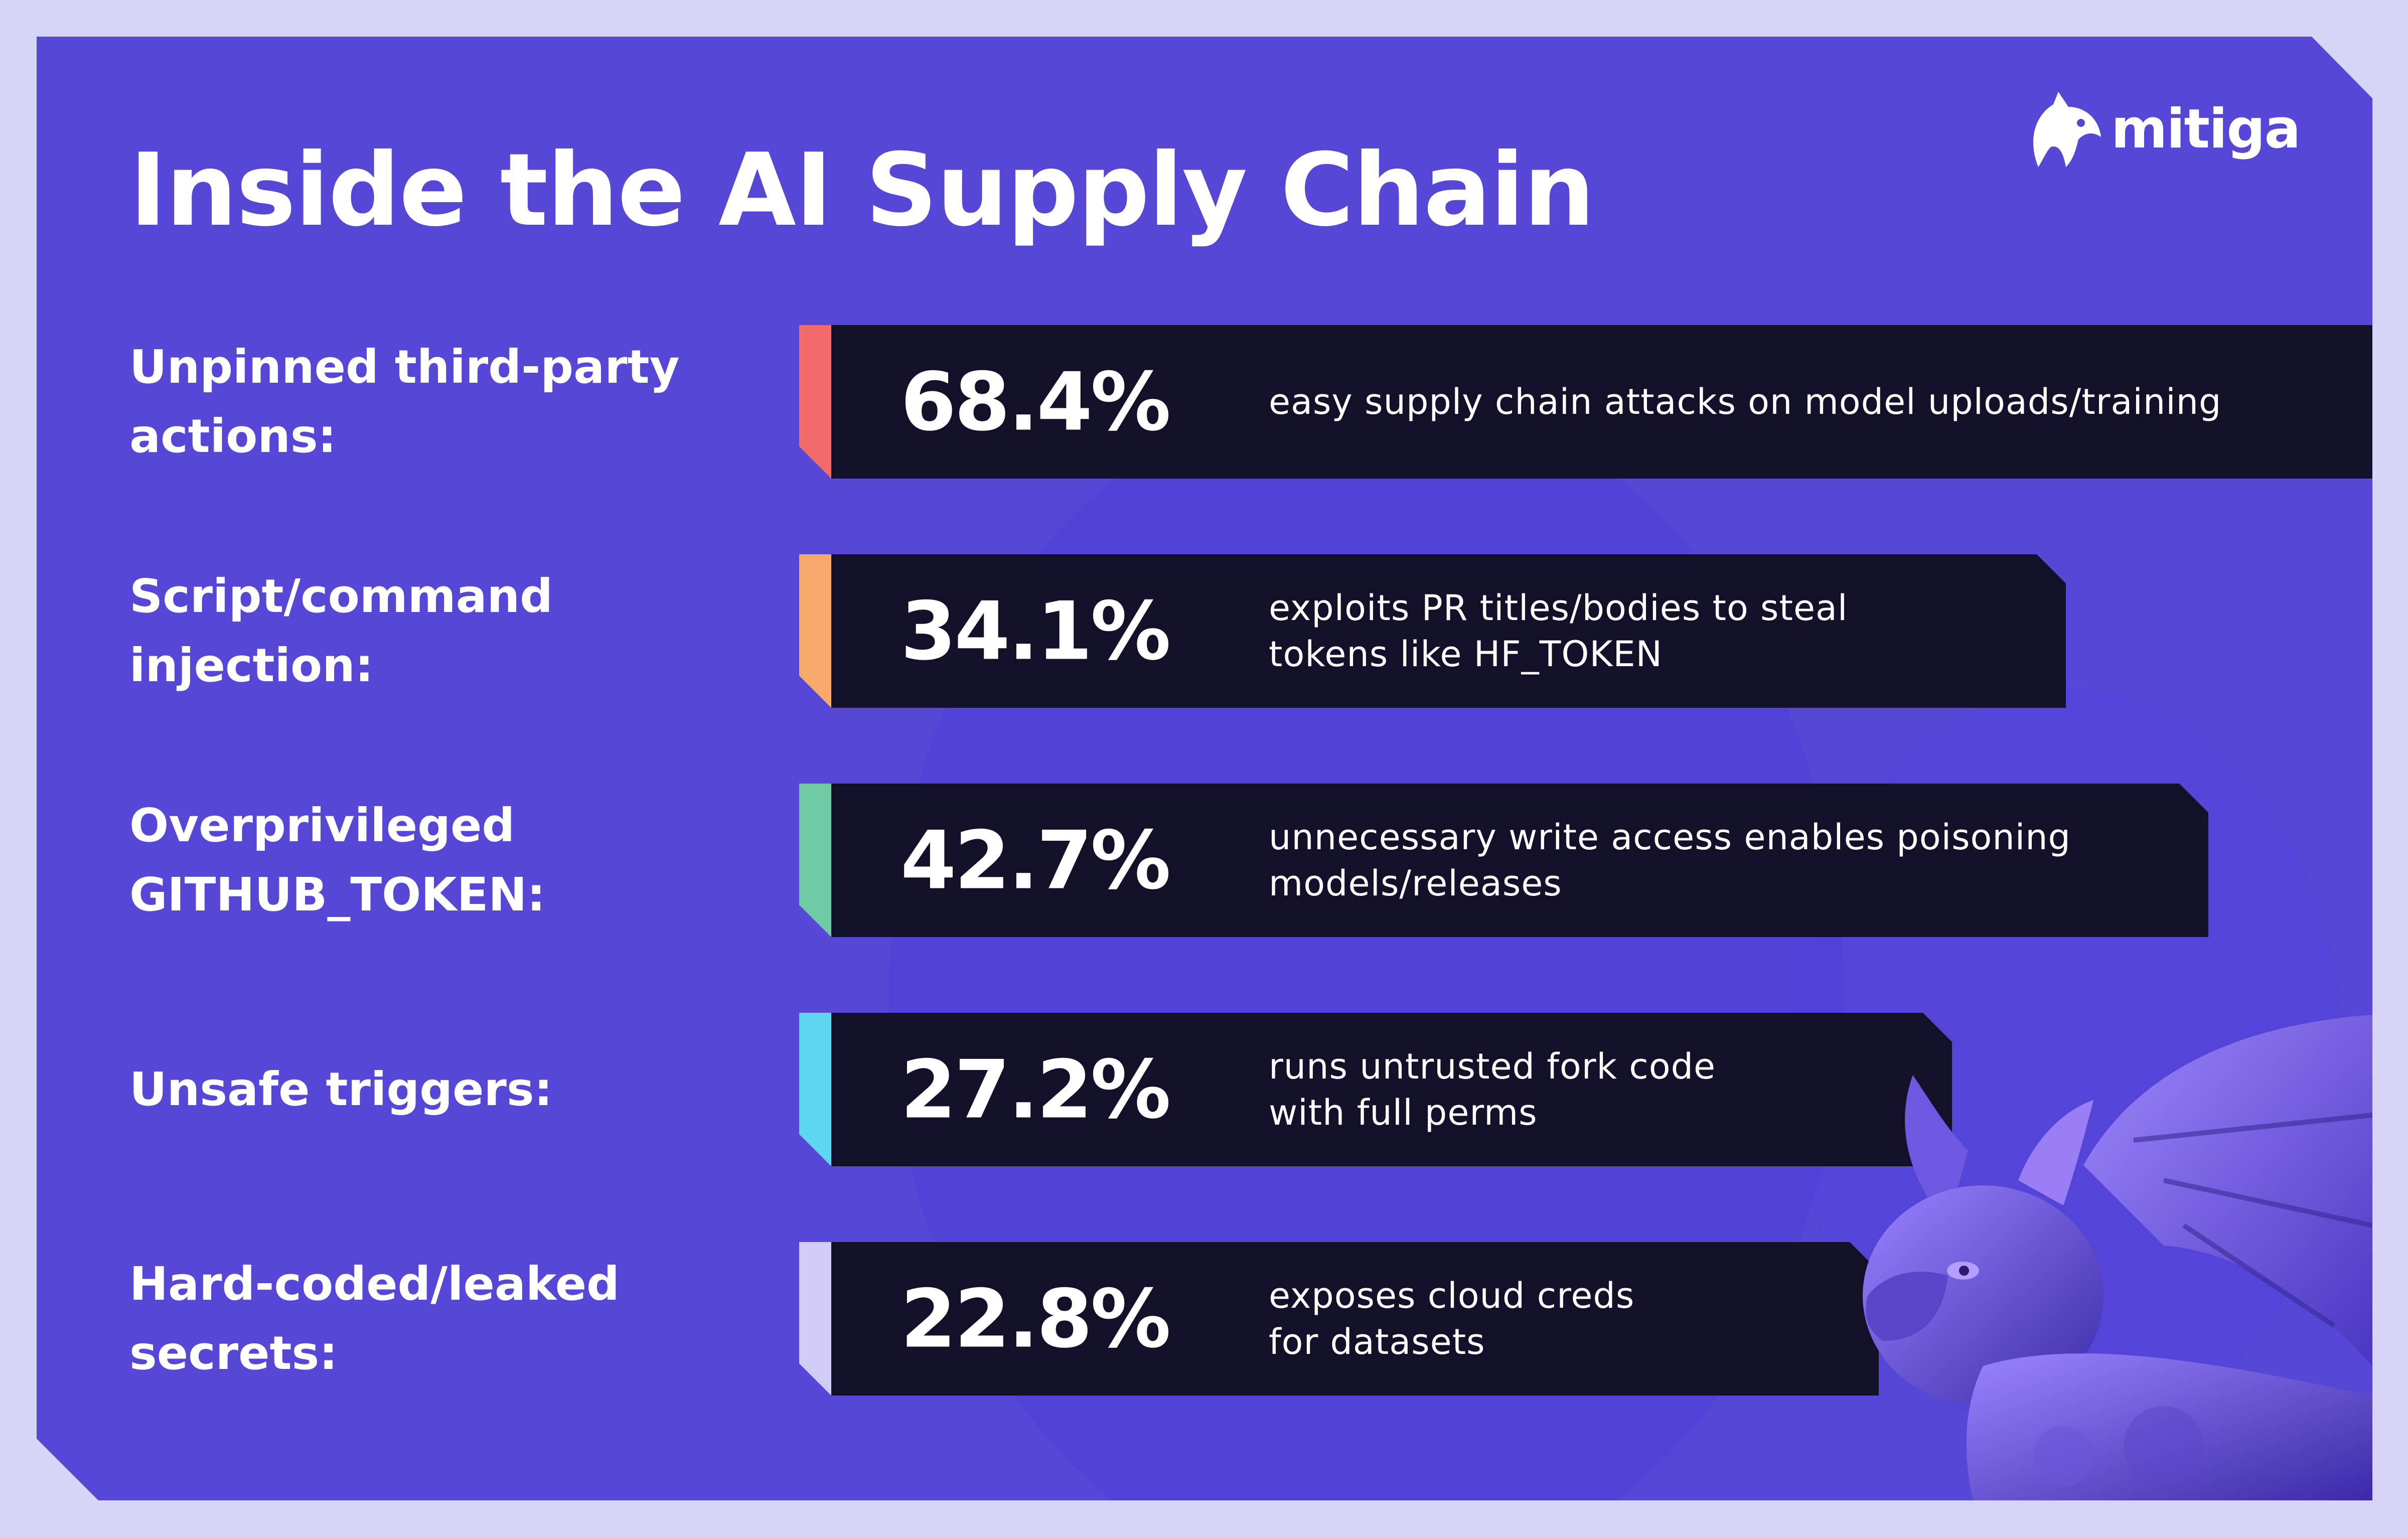  What do you see at coordinates (1034, 860) in the screenshot?
I see `bar-value-label: 42.7%` at bounding box center [1034, 860].